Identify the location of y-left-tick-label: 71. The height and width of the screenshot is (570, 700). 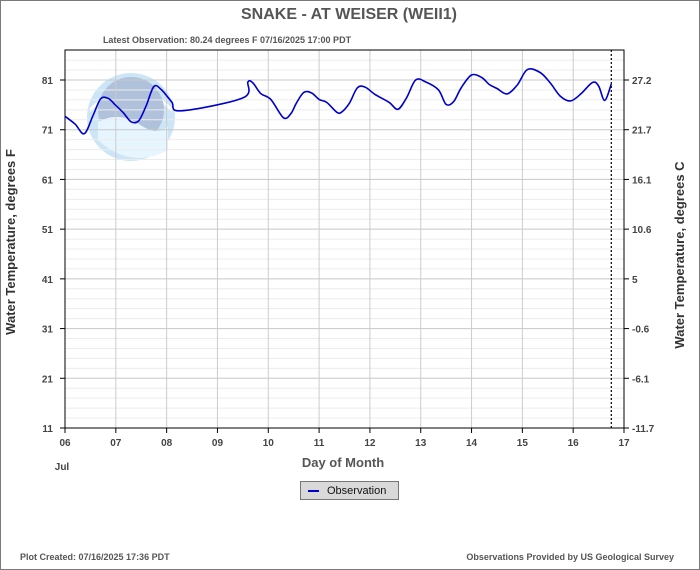
(48, 131).